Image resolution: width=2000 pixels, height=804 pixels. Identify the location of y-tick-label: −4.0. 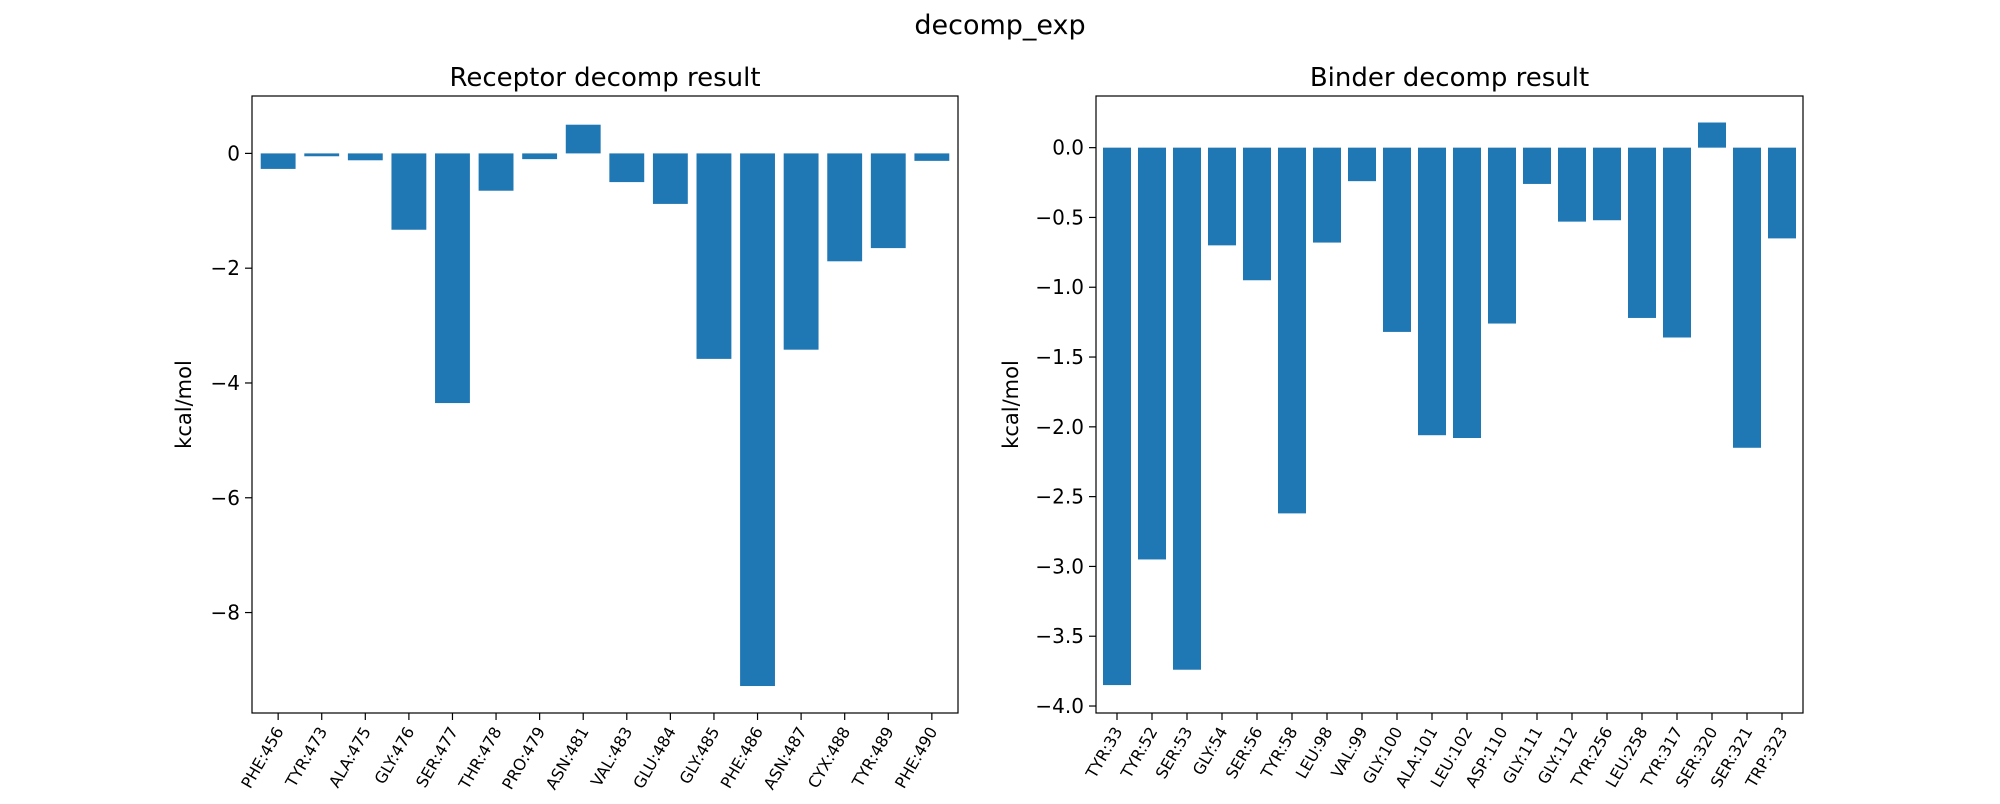
(1059, 706).